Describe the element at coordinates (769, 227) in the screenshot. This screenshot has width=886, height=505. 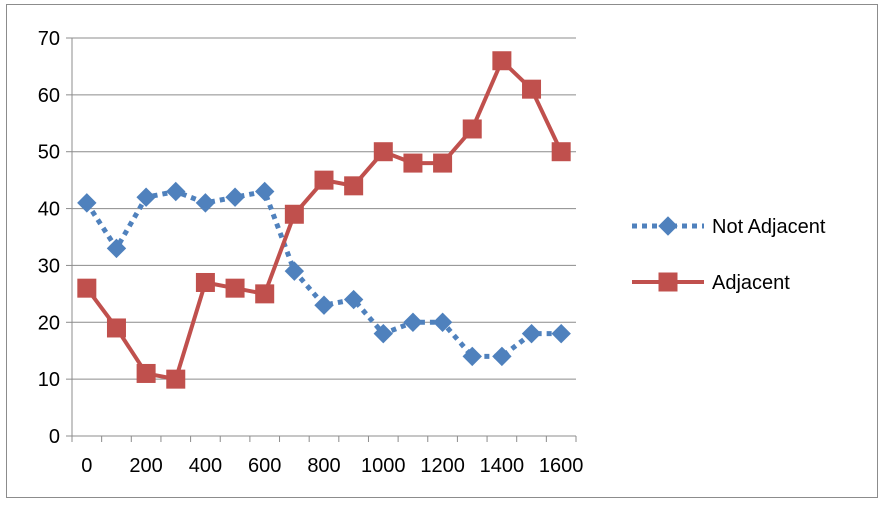
I see `legend-label: Not Adjacent` at that location.